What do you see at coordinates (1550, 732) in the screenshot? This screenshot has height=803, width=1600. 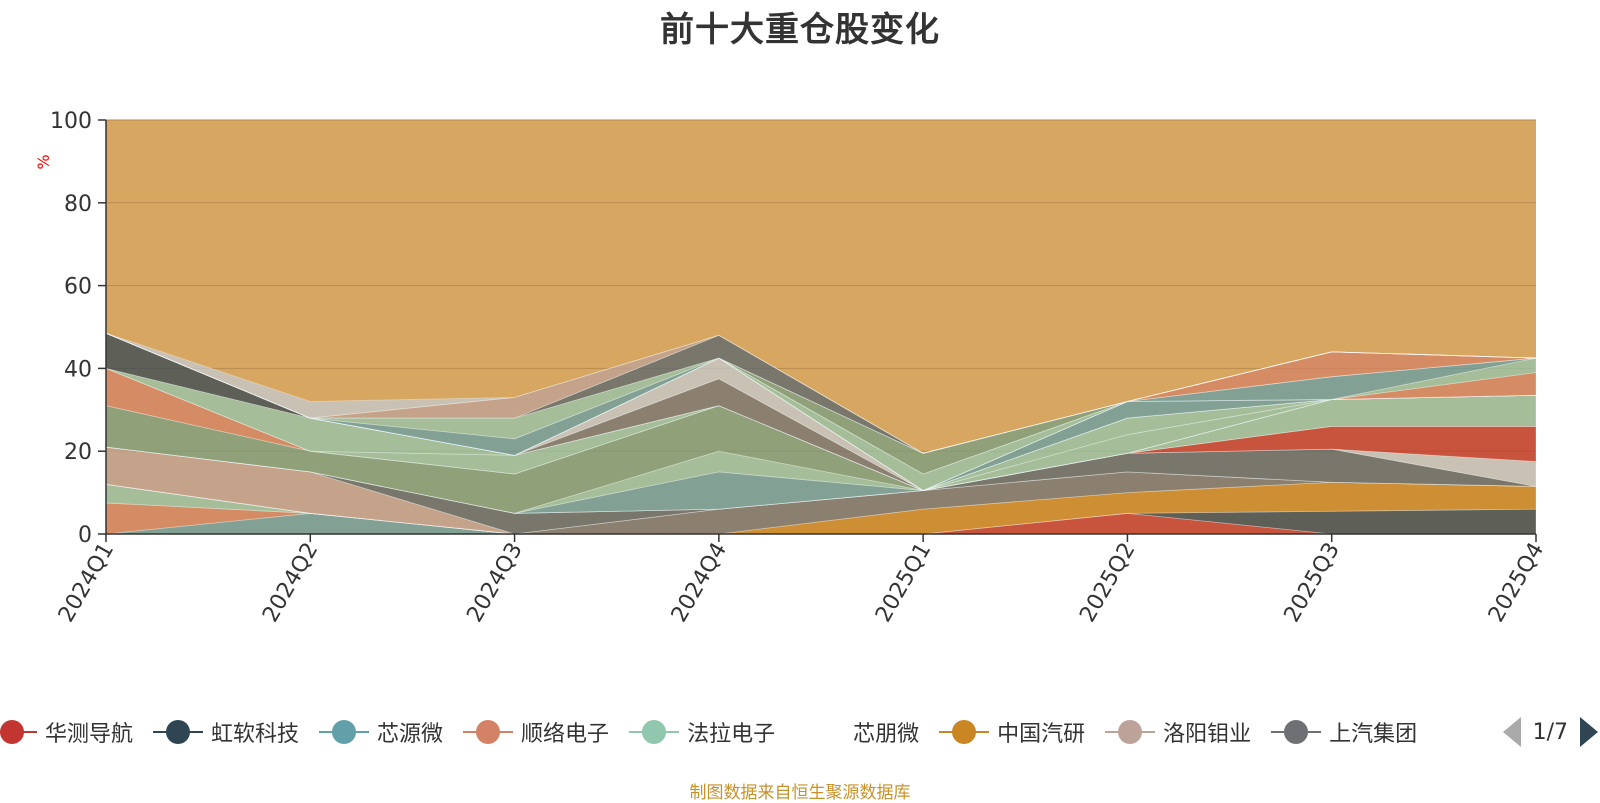 I see `legend-page-indicator: 1/7` at bounding box center [1550, 732].